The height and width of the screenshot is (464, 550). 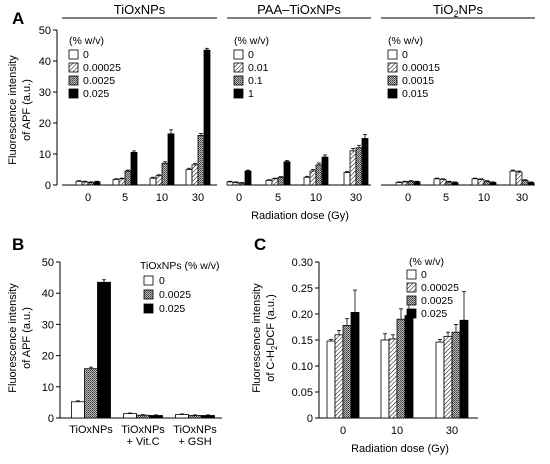 What do you see at coordinates (175, 295) in the screenshot?
I see `panel-b-legend-label: 0.0025` at bounding box center [175, 295].